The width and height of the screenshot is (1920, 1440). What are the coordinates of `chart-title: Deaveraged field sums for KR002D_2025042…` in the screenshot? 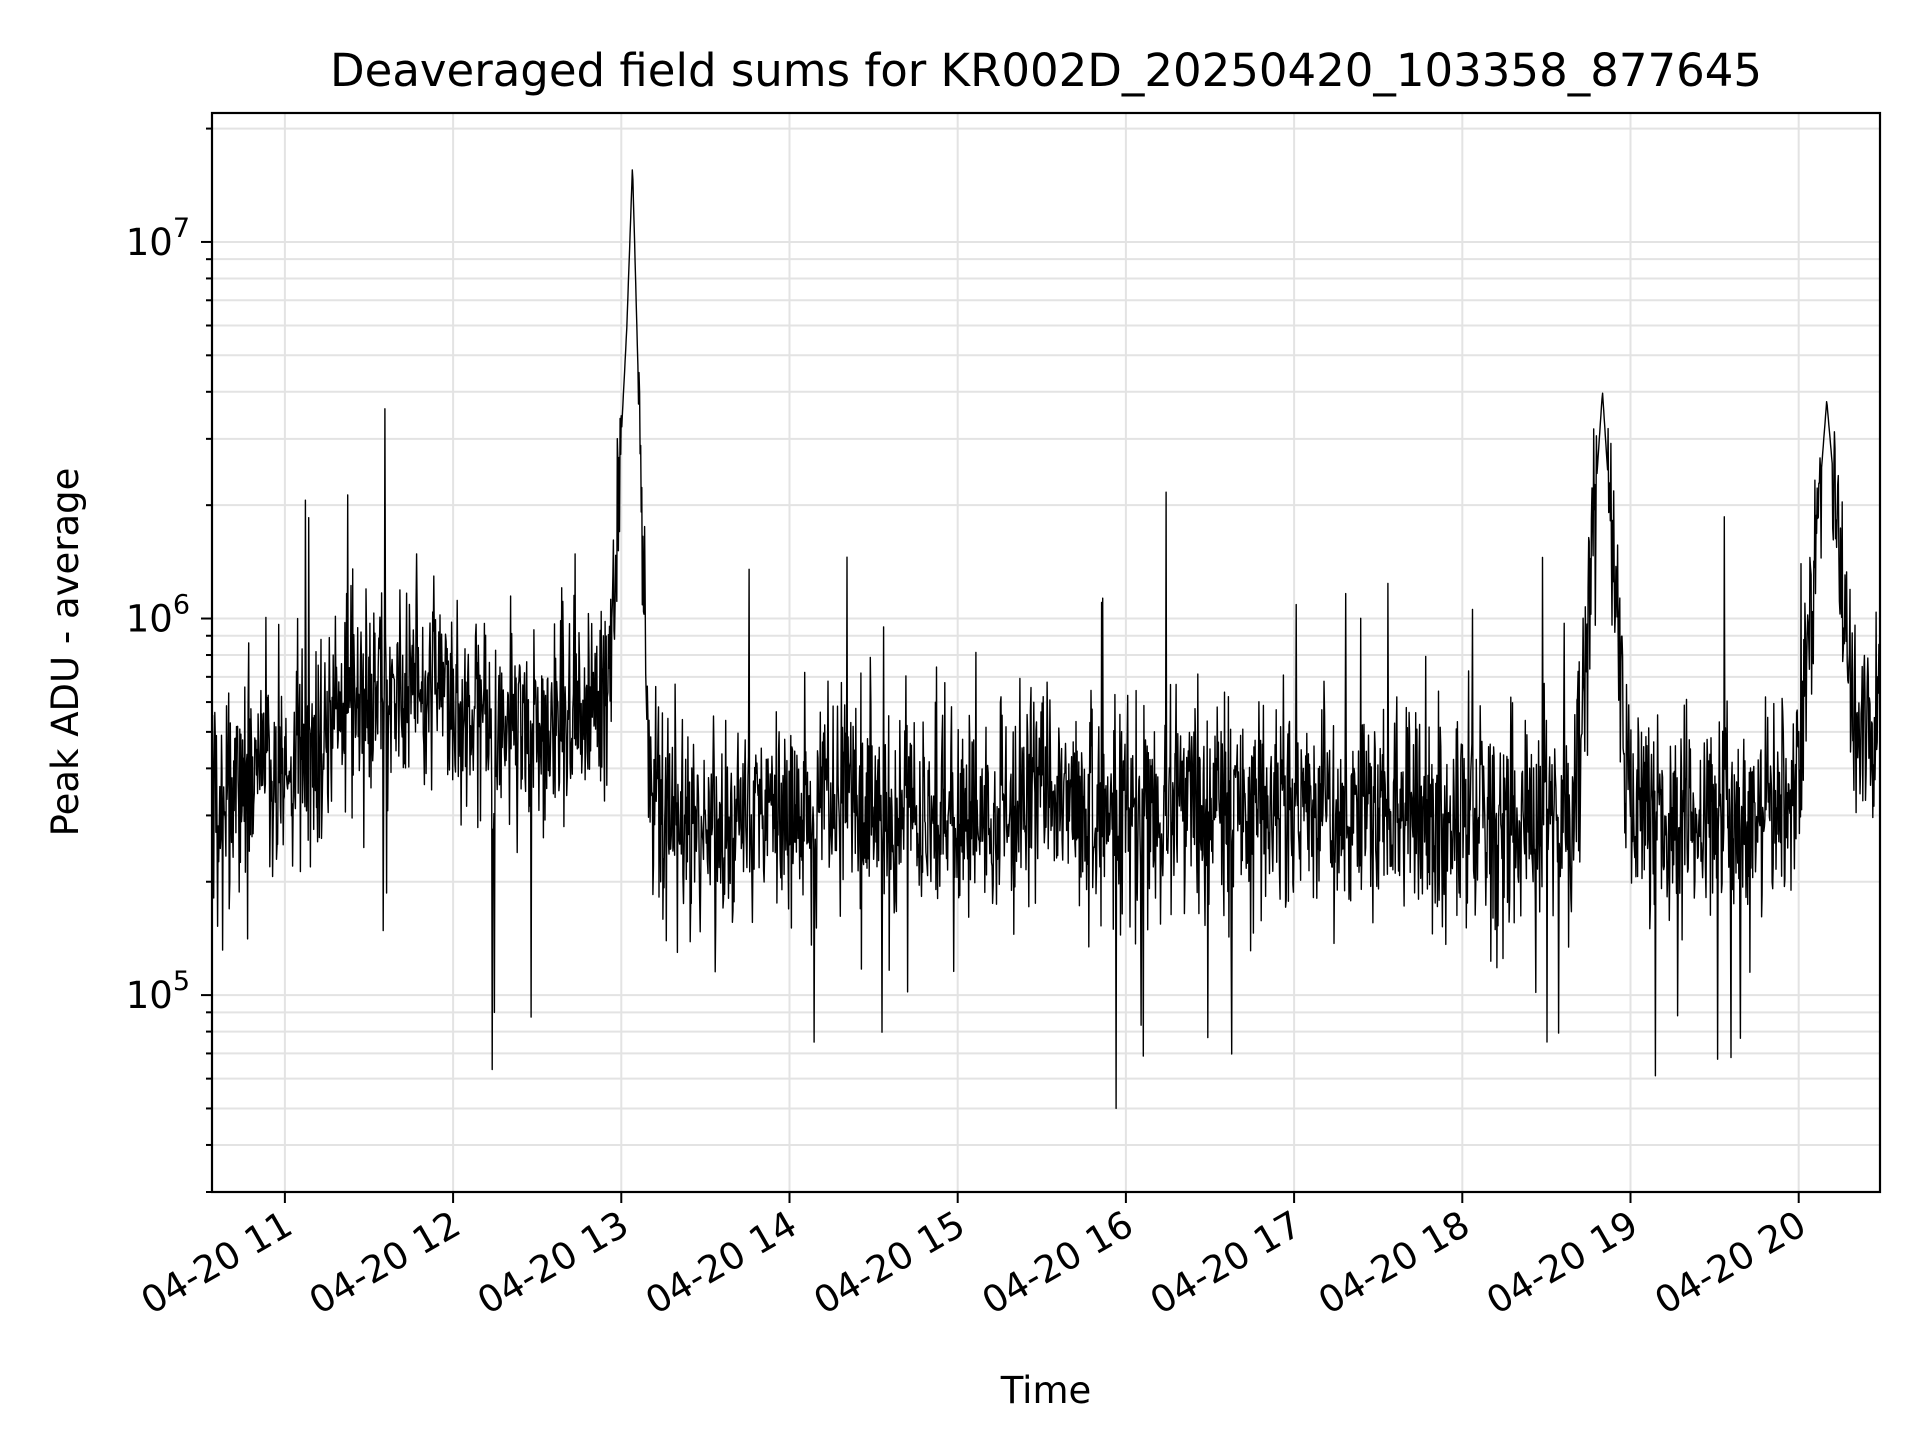 It's located at (1046, 70).